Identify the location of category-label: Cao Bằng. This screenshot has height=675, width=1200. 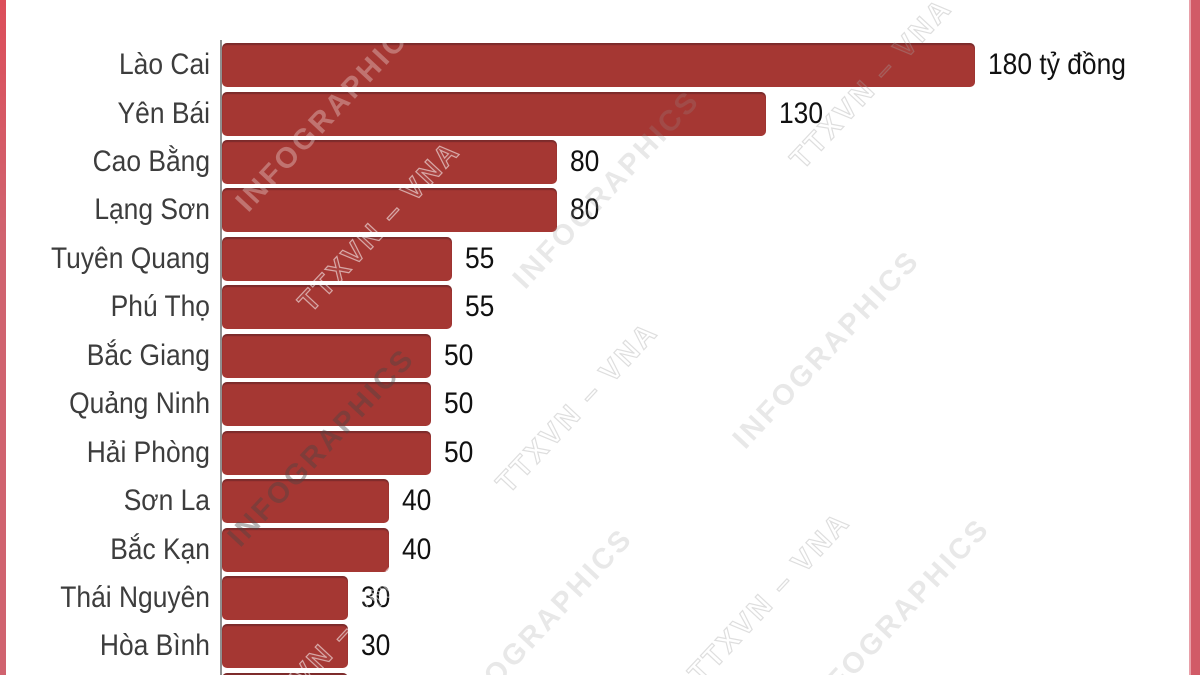
(151, 161).